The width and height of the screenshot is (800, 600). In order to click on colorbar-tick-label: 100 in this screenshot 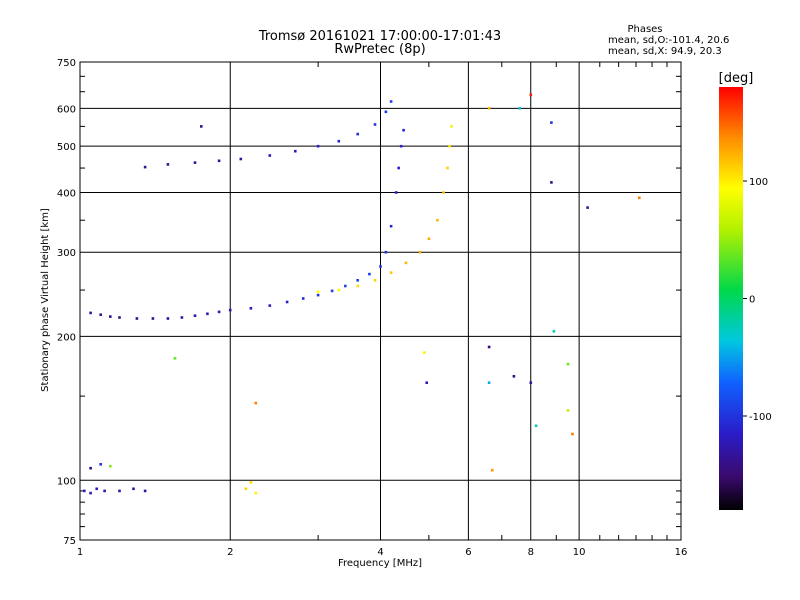, I will do `click(758, 182)`.